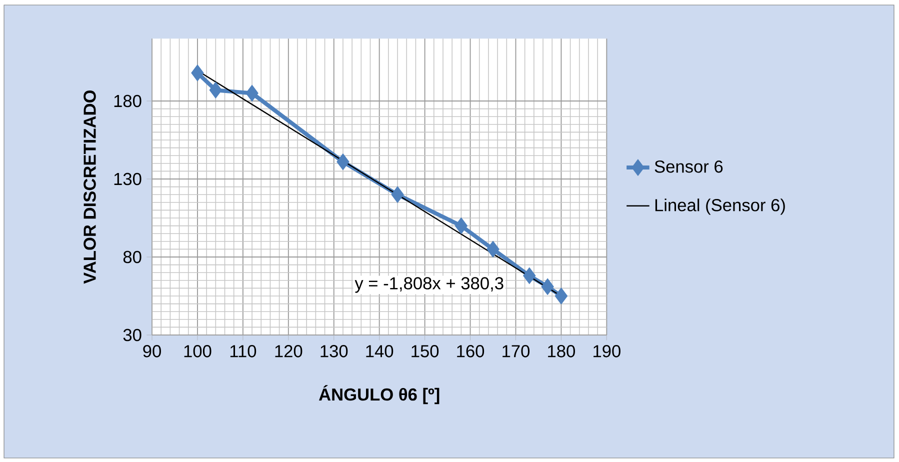  What do you see at coordinates (128, 179) in the screenshot?
I see `y-tick-label: 130` at bounding box center [128, 179].